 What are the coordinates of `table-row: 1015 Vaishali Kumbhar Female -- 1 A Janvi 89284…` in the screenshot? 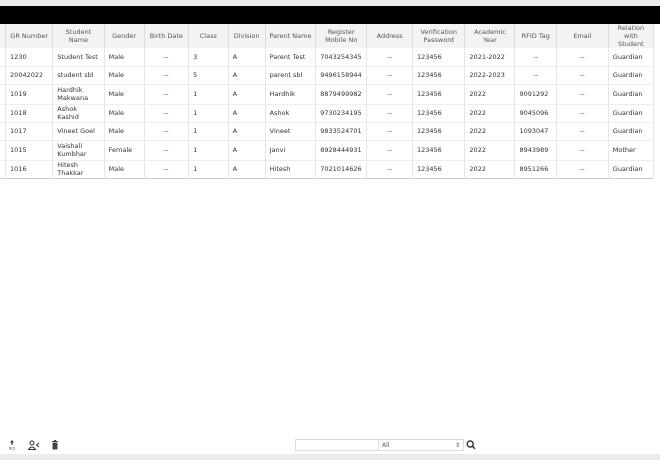 It's located at (327, 150).